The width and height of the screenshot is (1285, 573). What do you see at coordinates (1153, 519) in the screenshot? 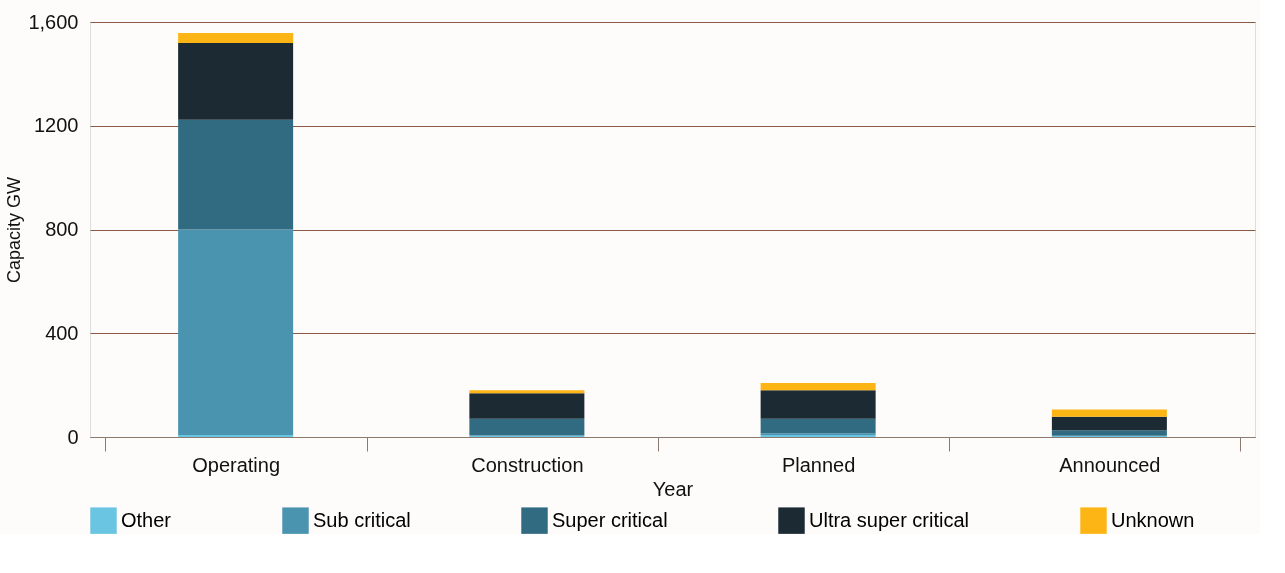
I see `legend-label: Unknown` at bounding box center [1153, 519].